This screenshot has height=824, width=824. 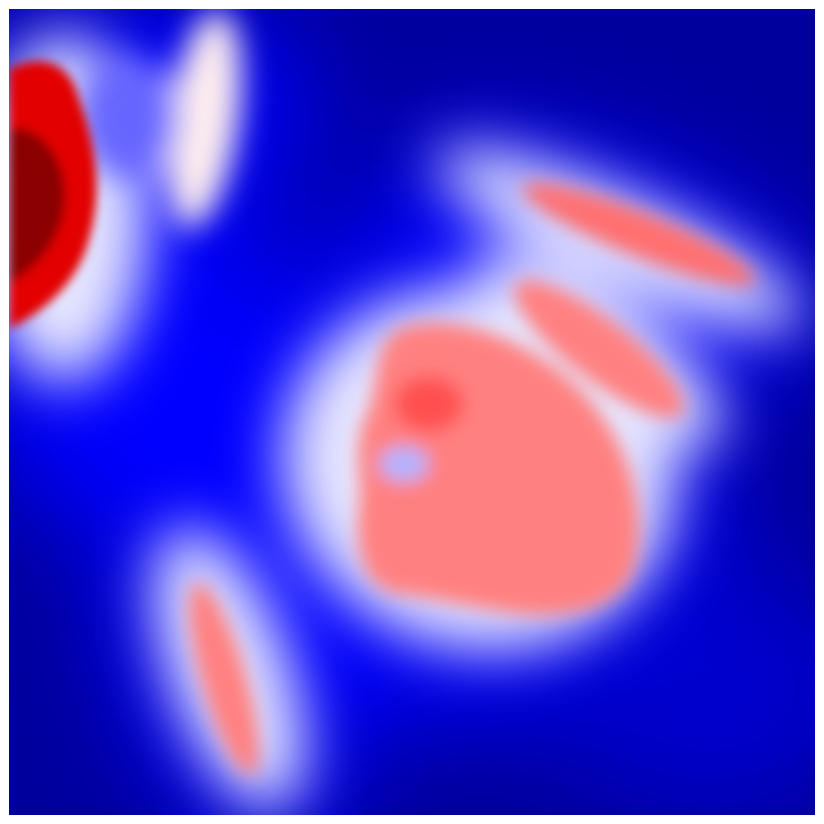 What do you see at coordinates (682, 689) in the screenshot?
I see `blue-halo-lower-right` at bounding box center [682, 689].